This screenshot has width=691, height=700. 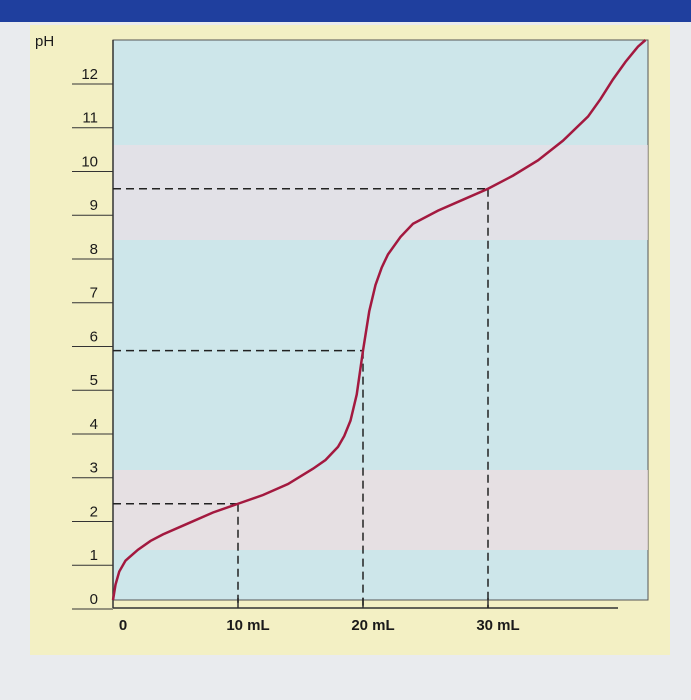 What do you see at coordinates (94, 424) in the screenshot?
I see `y-tick-label: 4` at bounding box center [94, 424].